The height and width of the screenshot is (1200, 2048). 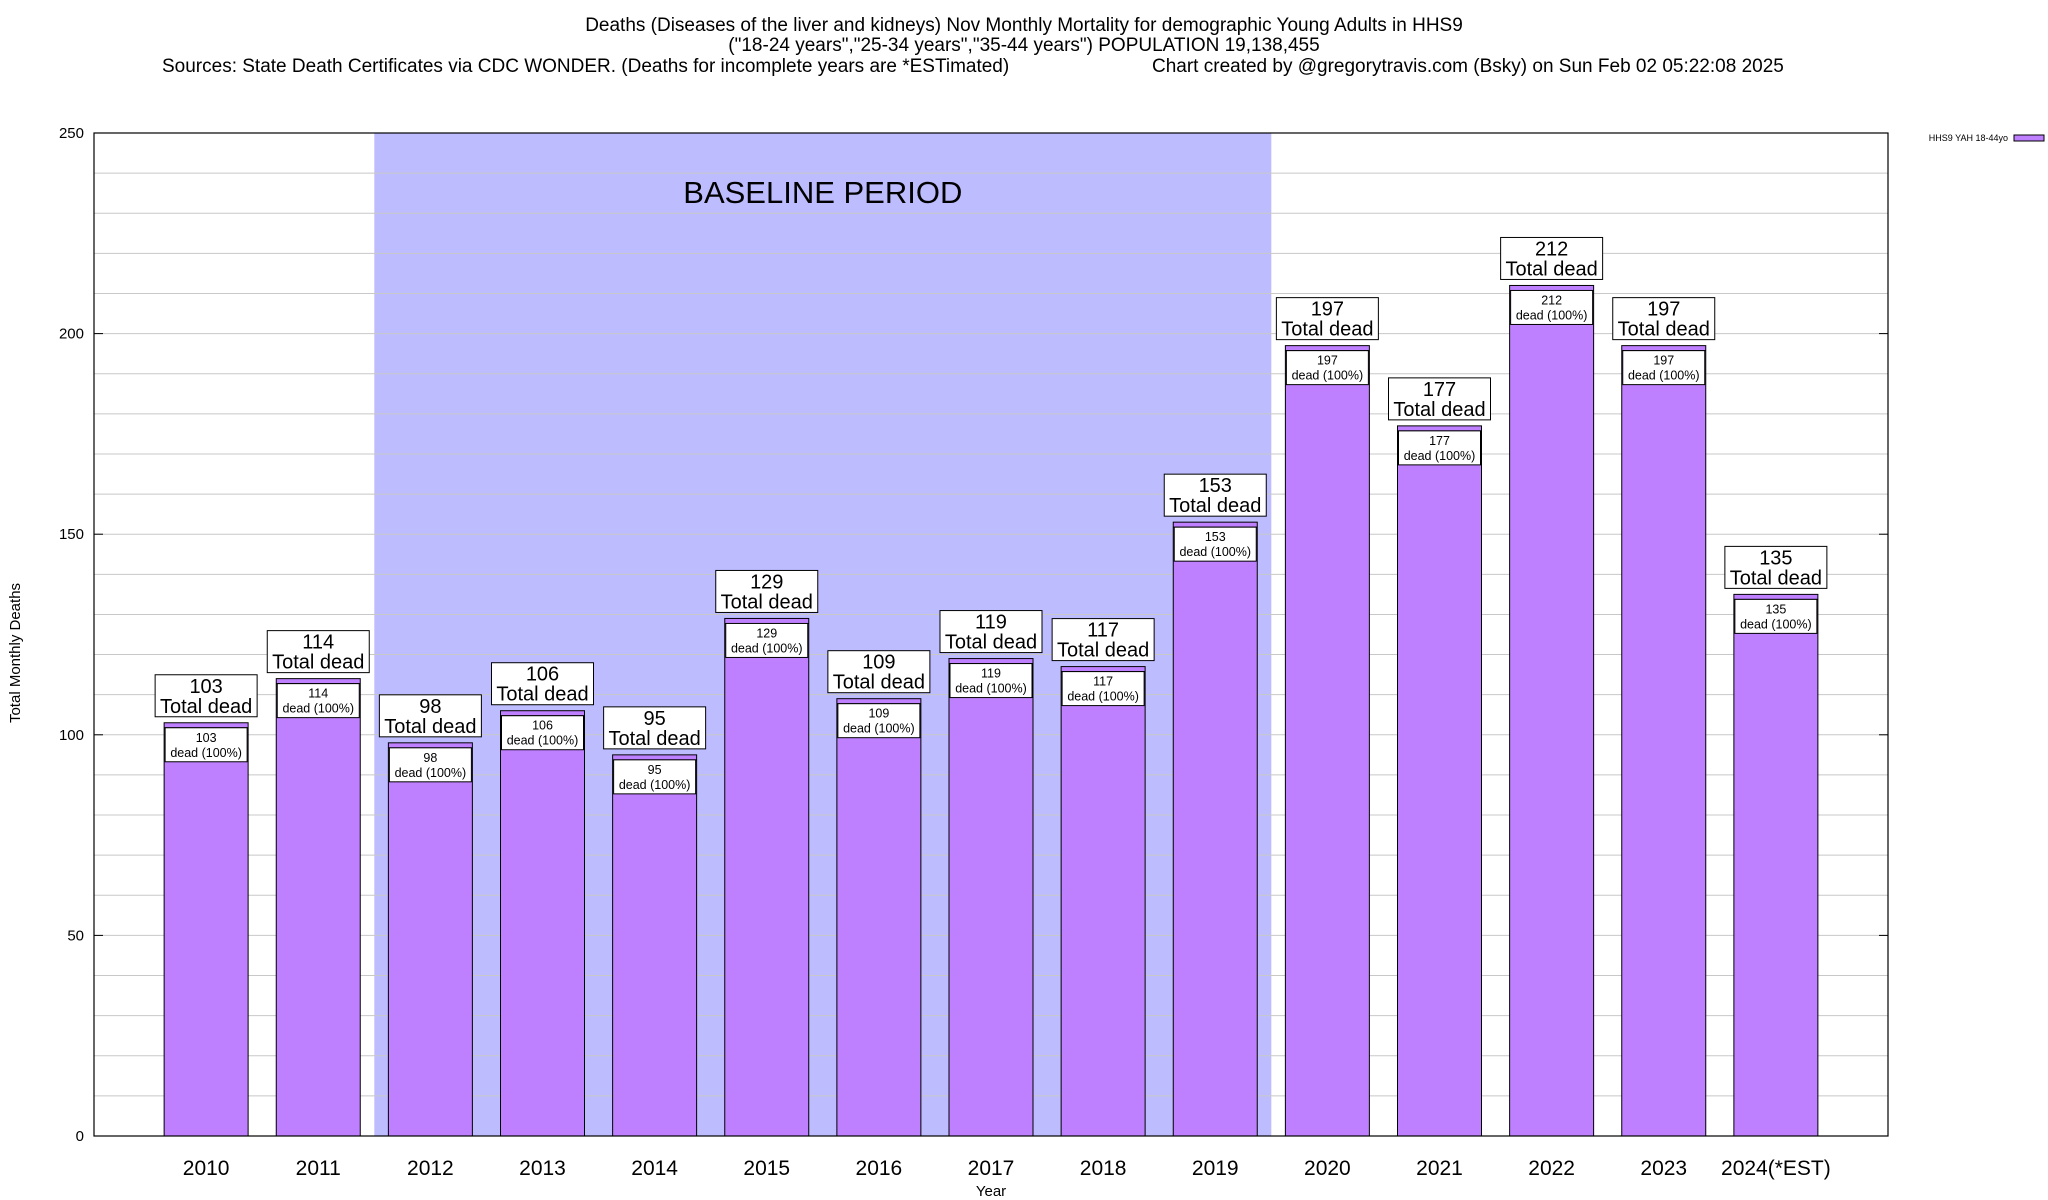 I want to click on inner-label-value: 103, so click(x=206, y=738).